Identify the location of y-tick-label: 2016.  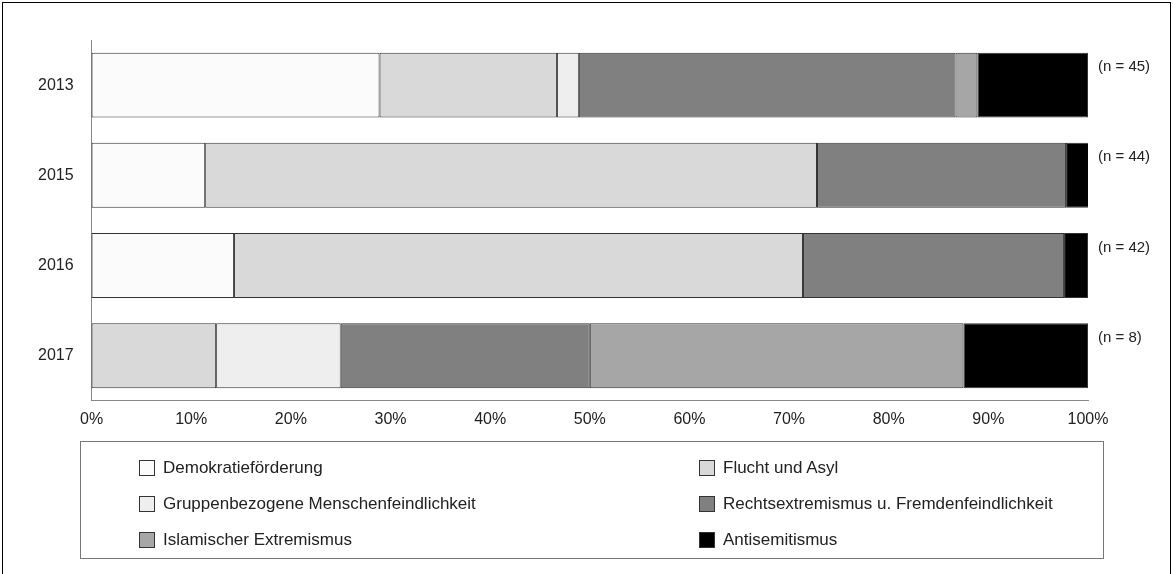
(56, 264).